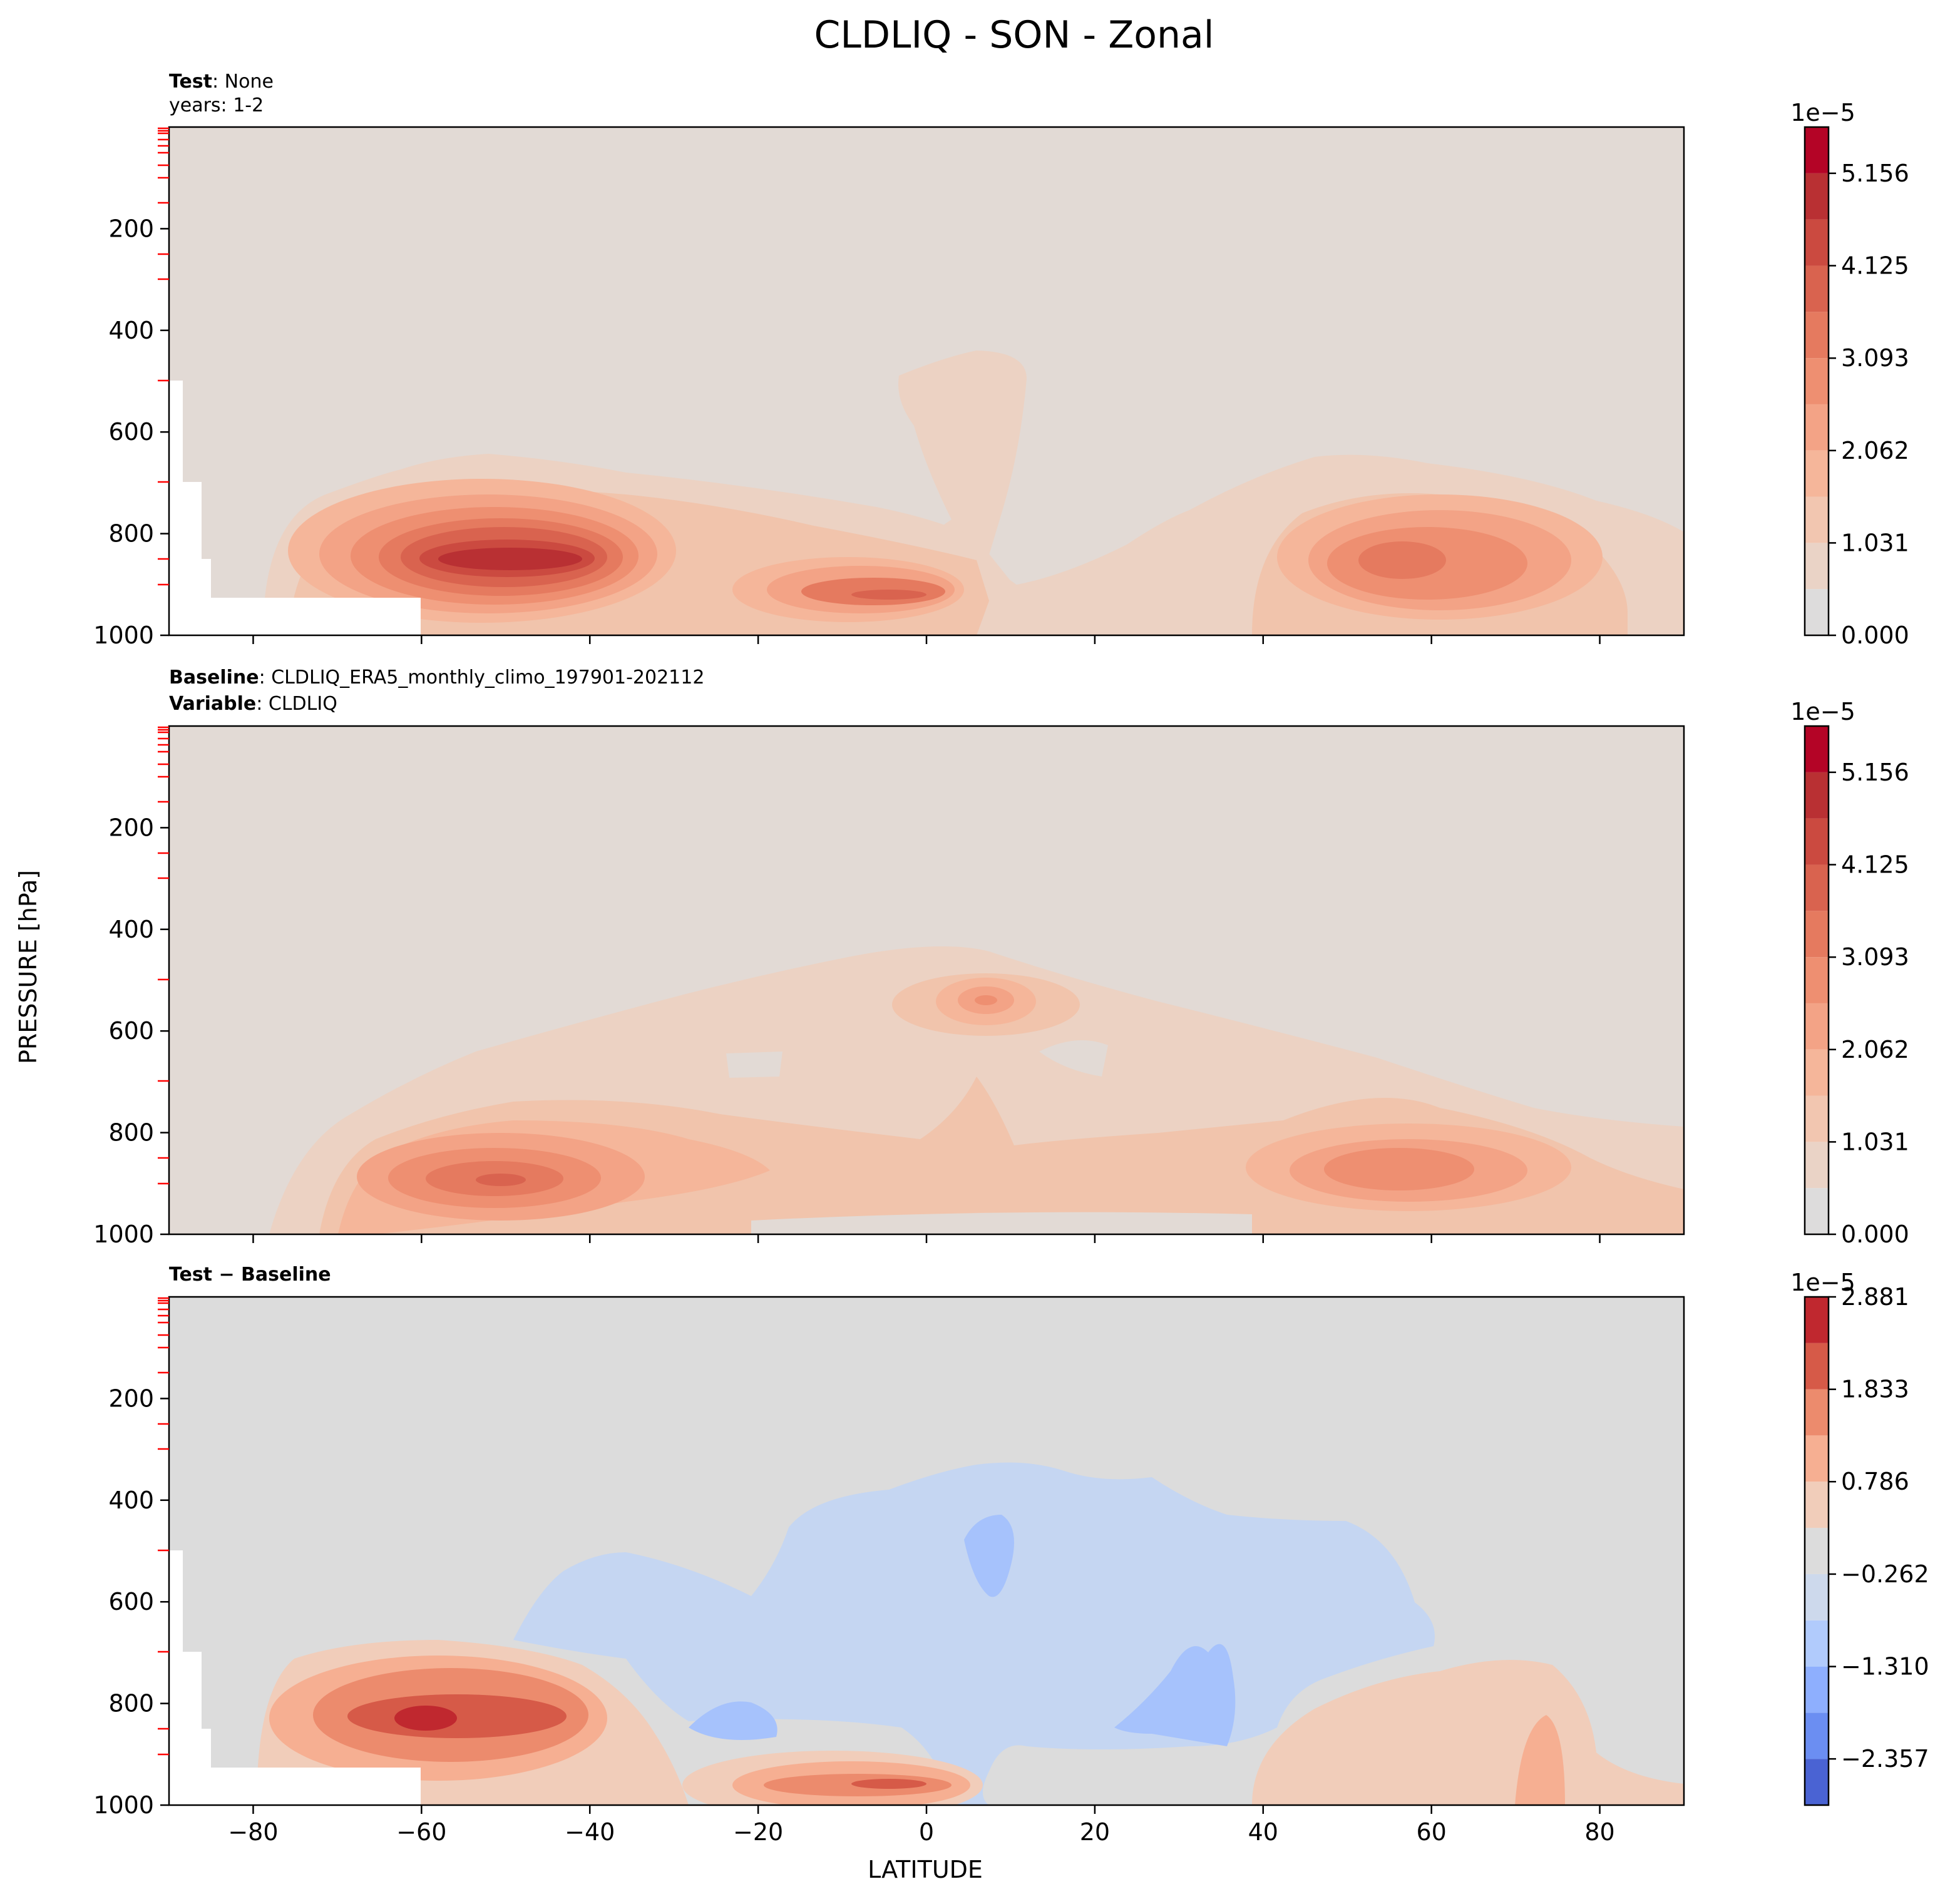 Image resolution: width=1960 pixels, height=1899 pixels. What do you see at coordinates (1875, 635) in the screenshot?
I see `colorbar-test-tick-label: 0.000` at bounding box center [1875, 635].